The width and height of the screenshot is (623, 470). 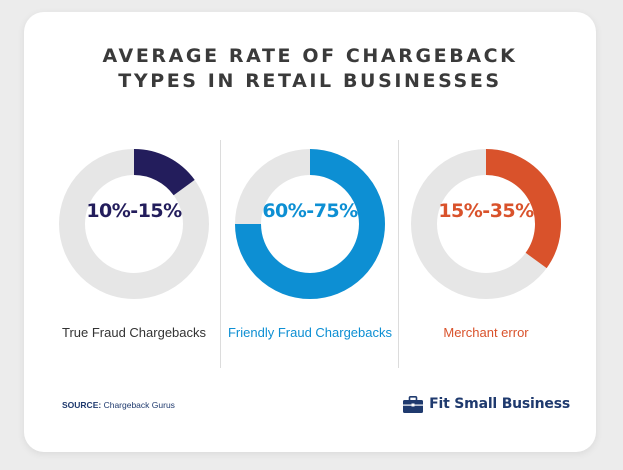 What do you see at coordinates (139, 405) in the screenshot?
I see `source-value: Chargeback Gurus` at bounding box center [139, 405].